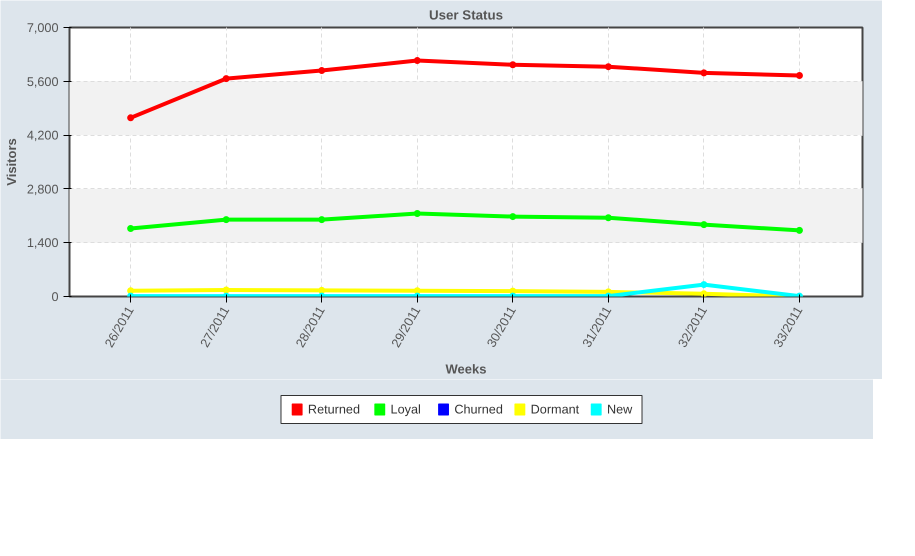  I want to click on y-tick-label: 4,200, so click(42, 135).